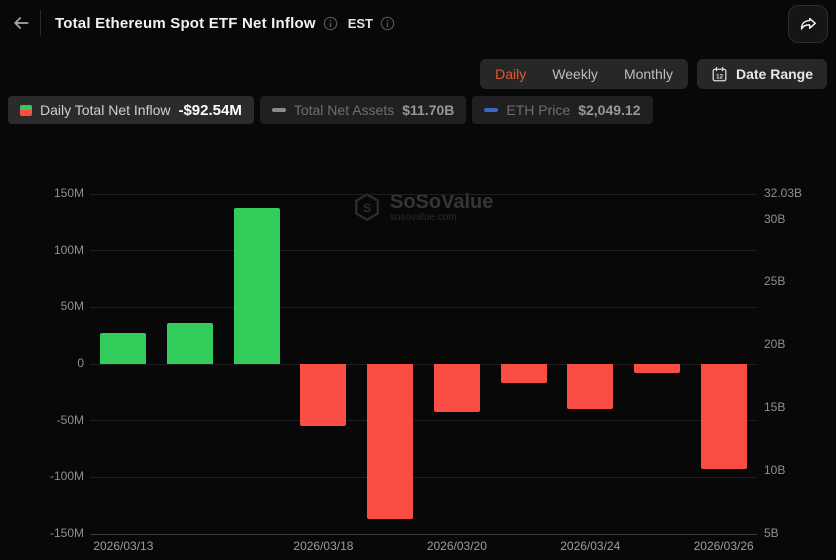 This screenshot has height=560, width=836. What do you see at coordinates (775, 470) in the screenshot?
I see `right-axis-tick-label: 10B` at bounding box center [775, 470].